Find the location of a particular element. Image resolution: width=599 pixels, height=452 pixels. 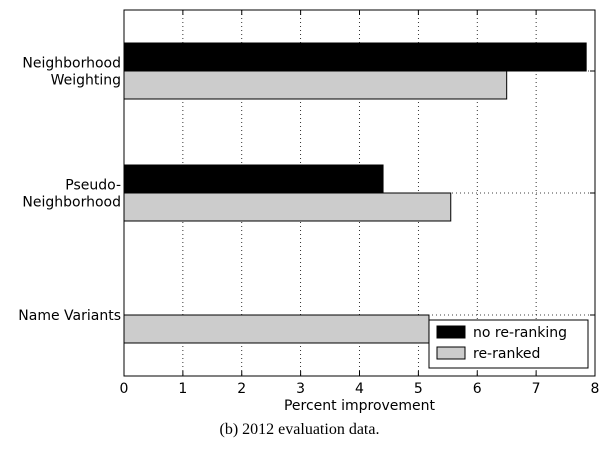

x-tick-label: 4 is located at coordinates (359, 389).